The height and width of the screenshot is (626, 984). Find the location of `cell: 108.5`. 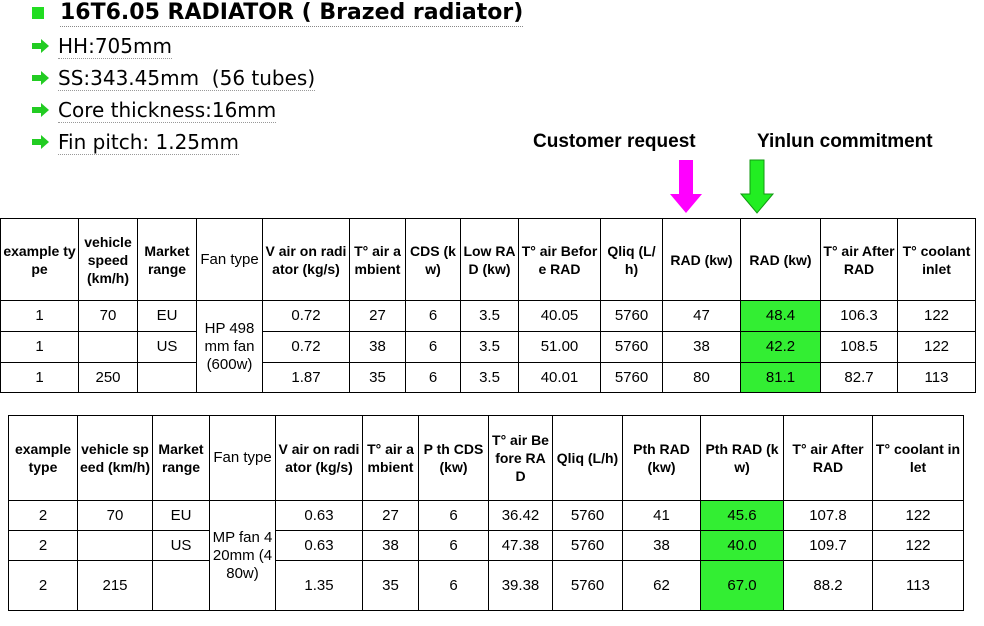

cell: 108.5 is located at coordinates (859, 347).